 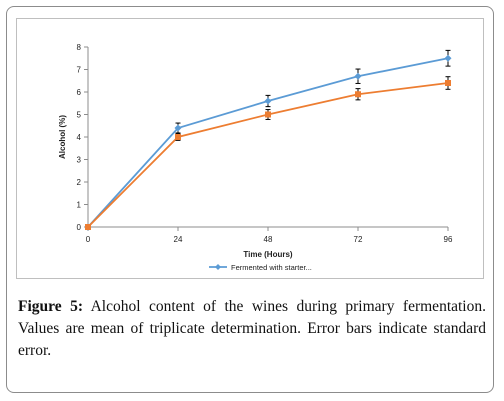 I want to click on y-tick-label: 0, so click(x=79, y=227).